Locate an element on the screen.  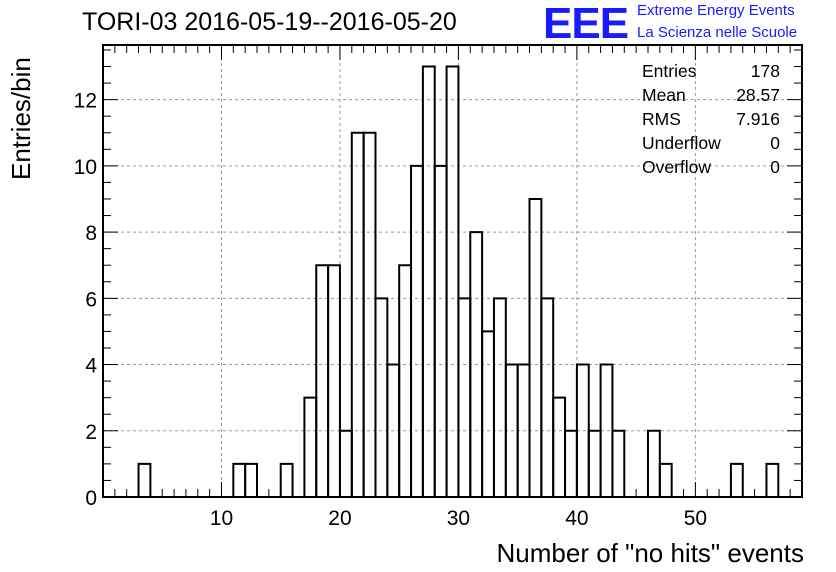
x-axis-label: Number of "no hits" events is located at coordinates (650, 553).